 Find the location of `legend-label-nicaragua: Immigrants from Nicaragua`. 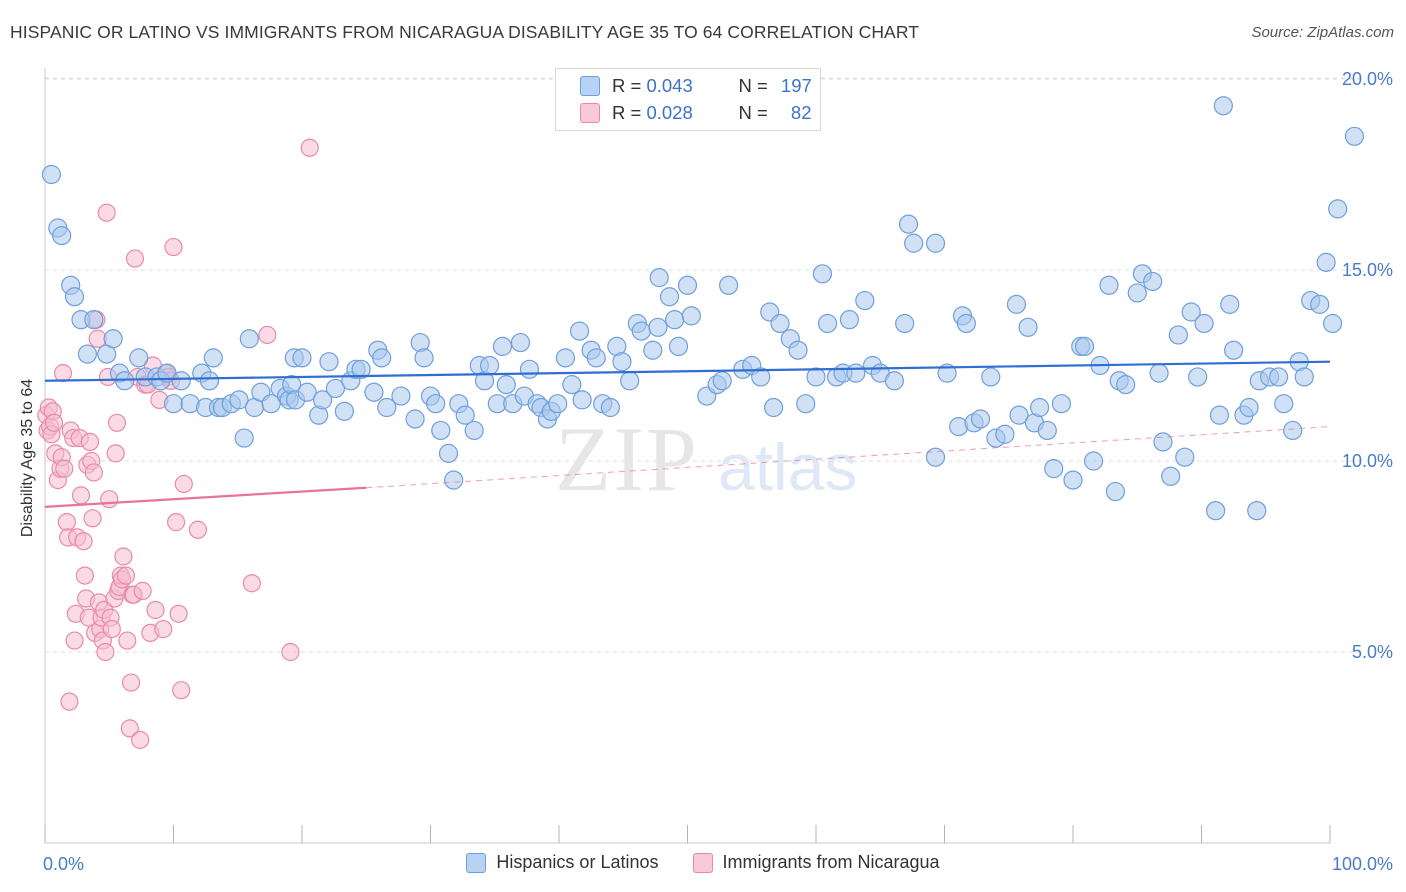

legend-label-nicaragua: Immigrants from Nicaragua is located at coordinates (831, 862).